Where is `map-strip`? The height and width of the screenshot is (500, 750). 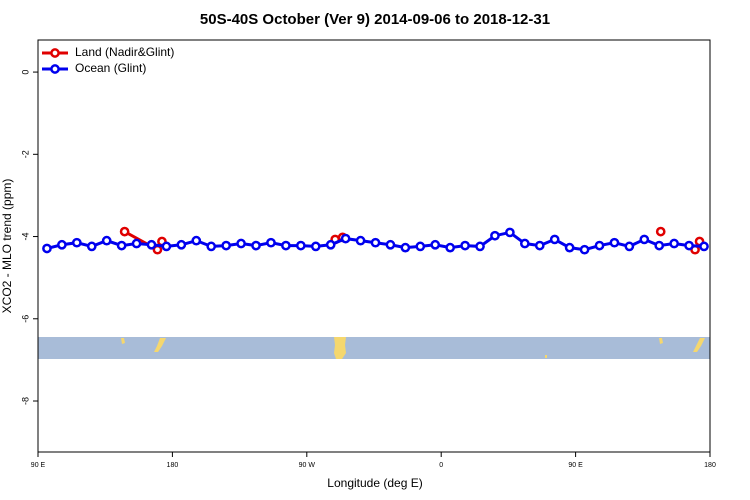 map-strip is located at coordinates (374, 348).